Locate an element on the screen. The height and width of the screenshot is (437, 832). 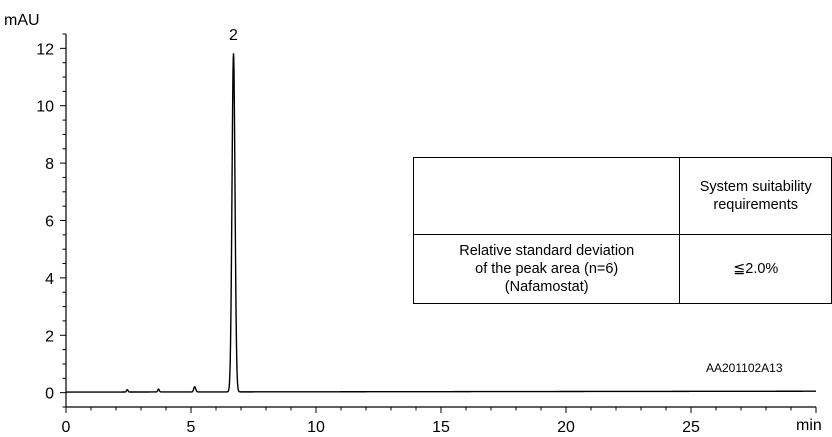
peak-label: 2 is located at coordinates (233, 35).